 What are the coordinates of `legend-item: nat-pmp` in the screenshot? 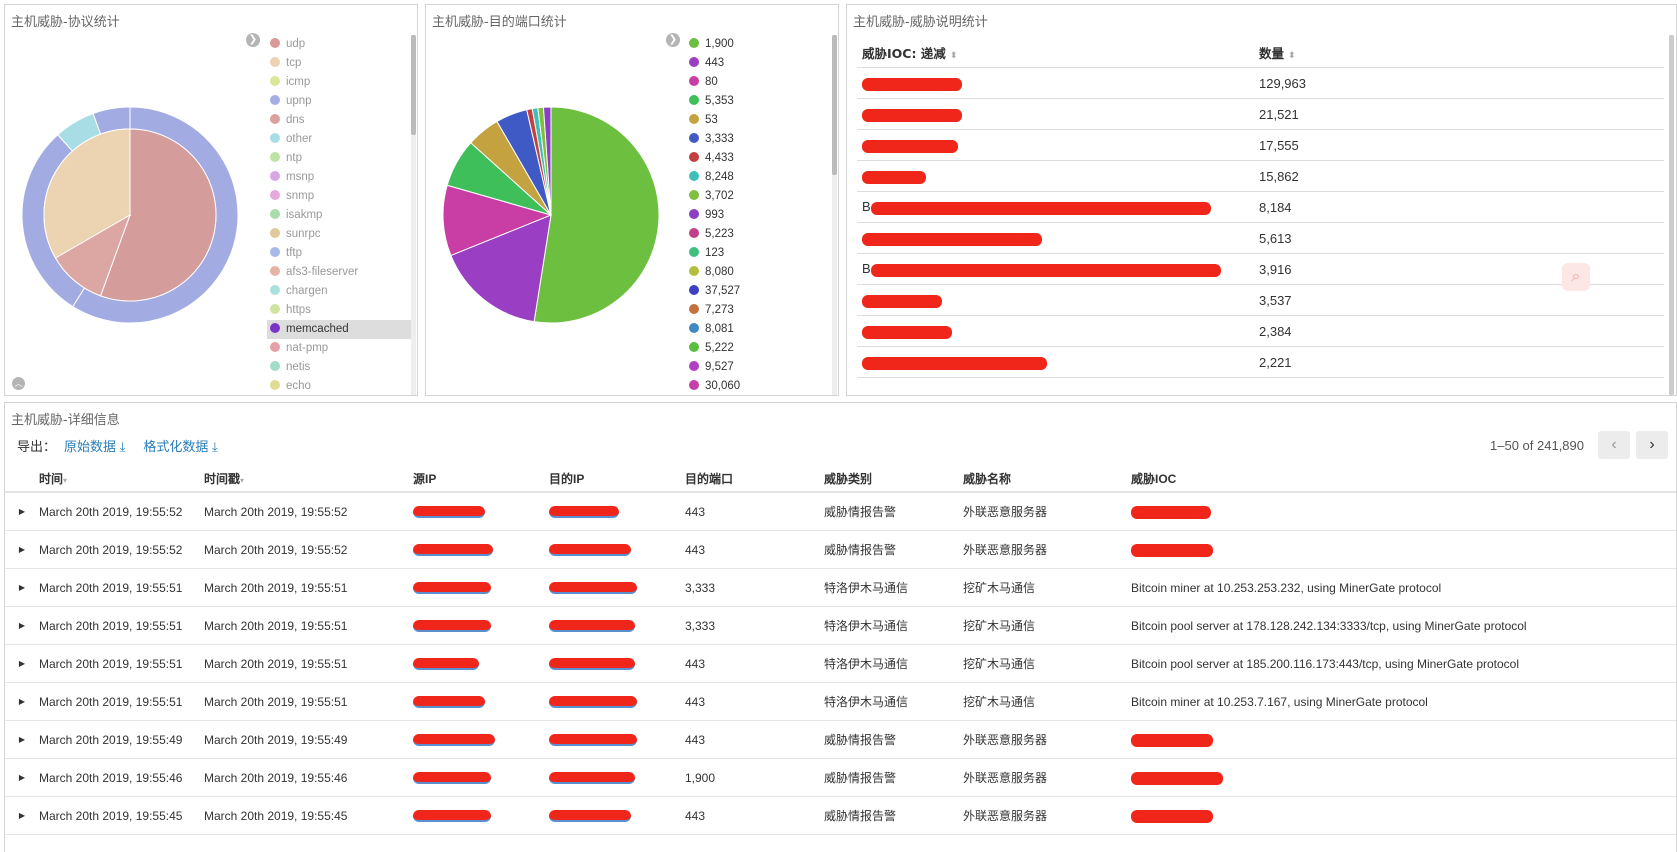 It's located at (341, 348).